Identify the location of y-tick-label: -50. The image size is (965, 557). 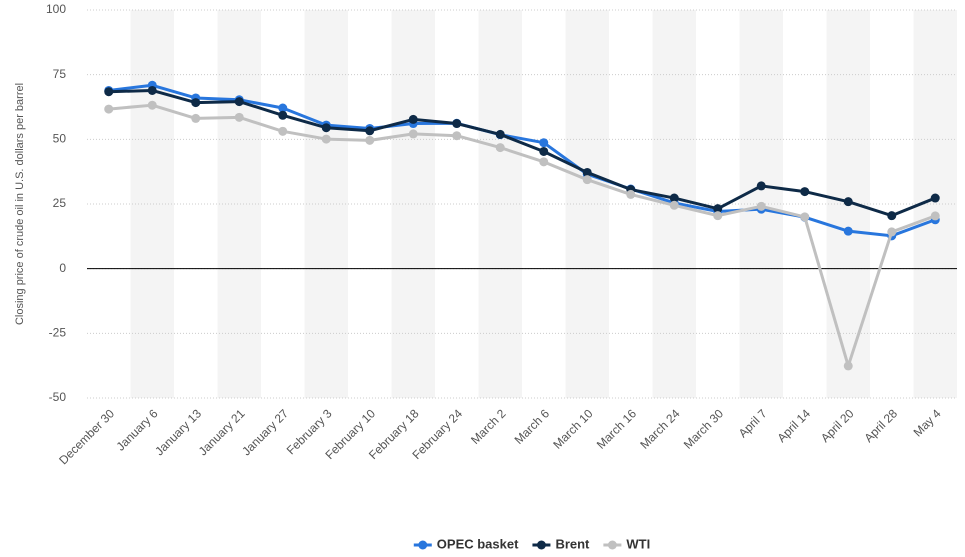
(58, 397).